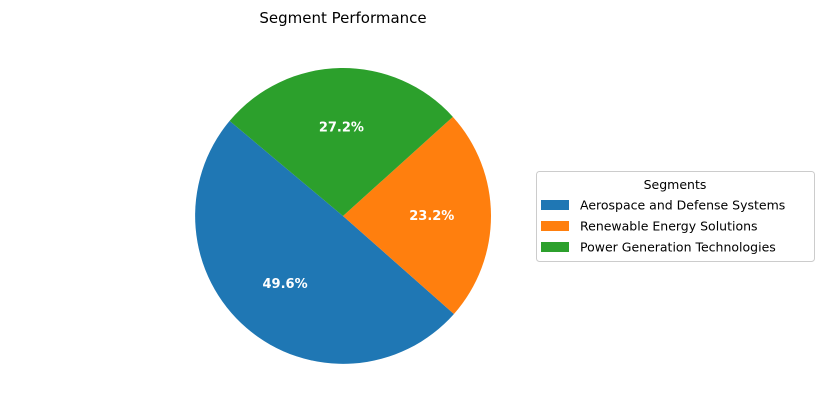 The height and width of the screenshot is (411, 823). I want to click on pie-slice-labels: 49.6% 23.2% 27.2%, so click(359, 206).